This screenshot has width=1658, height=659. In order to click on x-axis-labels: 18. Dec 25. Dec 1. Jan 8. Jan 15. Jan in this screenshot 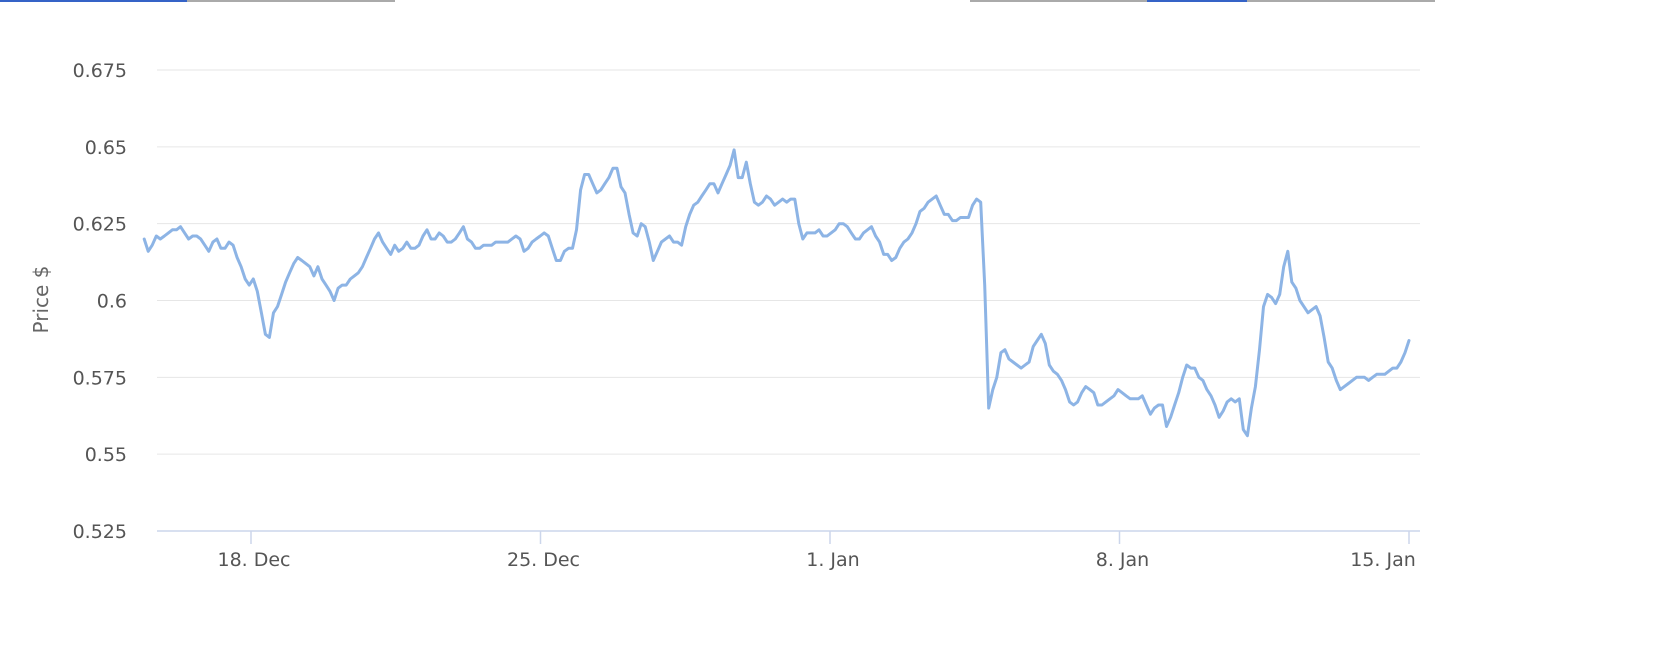, I will do `click(816, 551)`.